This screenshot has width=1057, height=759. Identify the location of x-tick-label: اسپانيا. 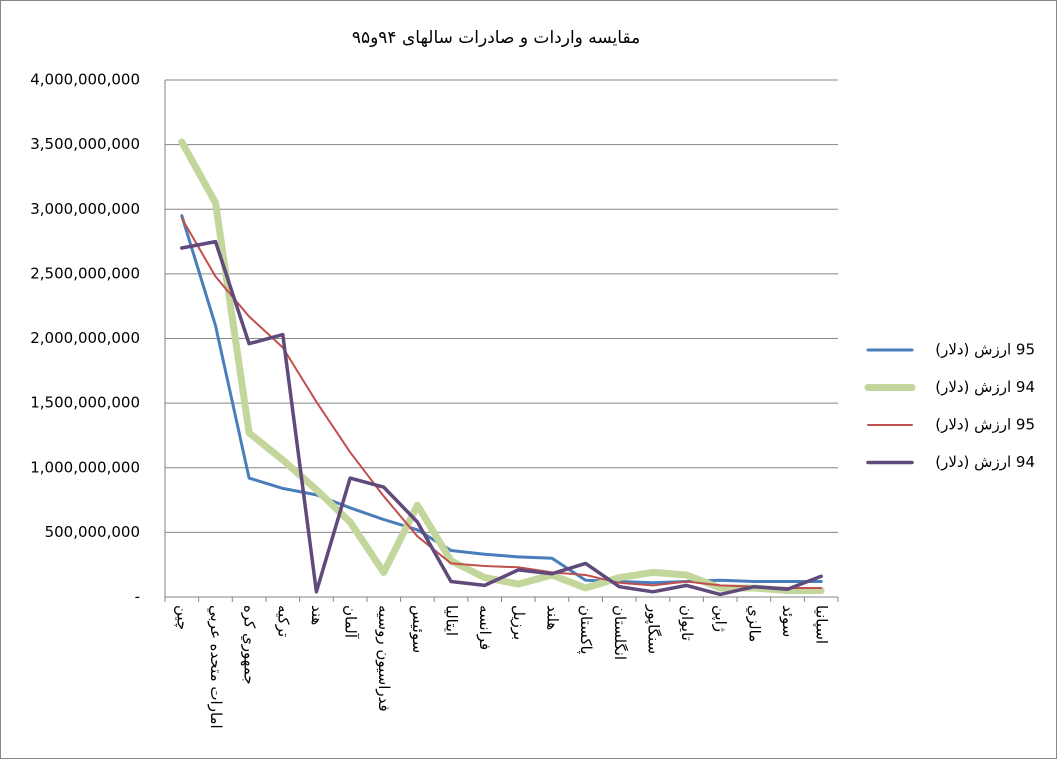
(821, 624).